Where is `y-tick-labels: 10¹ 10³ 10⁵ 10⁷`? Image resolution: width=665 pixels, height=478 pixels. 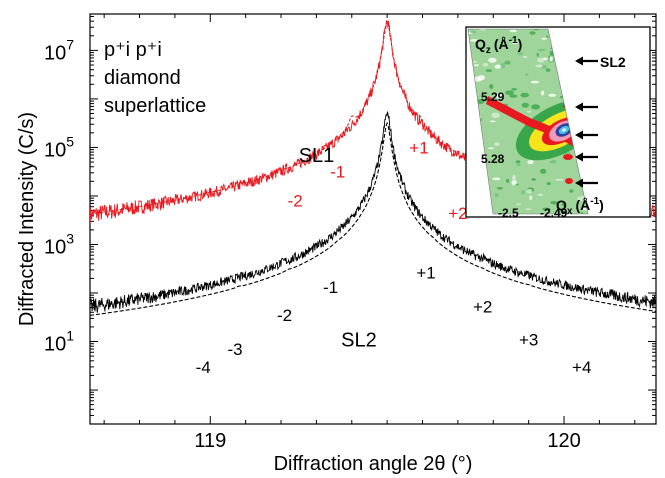
y-tick-labels: 10¹ 10³ 10⁵ 10⁷ is located at coordinates (59, 195).